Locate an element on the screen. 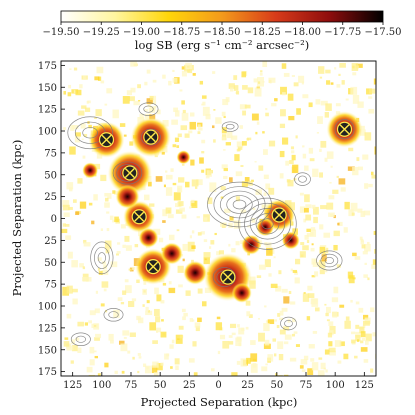 This screenshot has height=415, width=415. emission-blob is located at coordinates (127, 196).